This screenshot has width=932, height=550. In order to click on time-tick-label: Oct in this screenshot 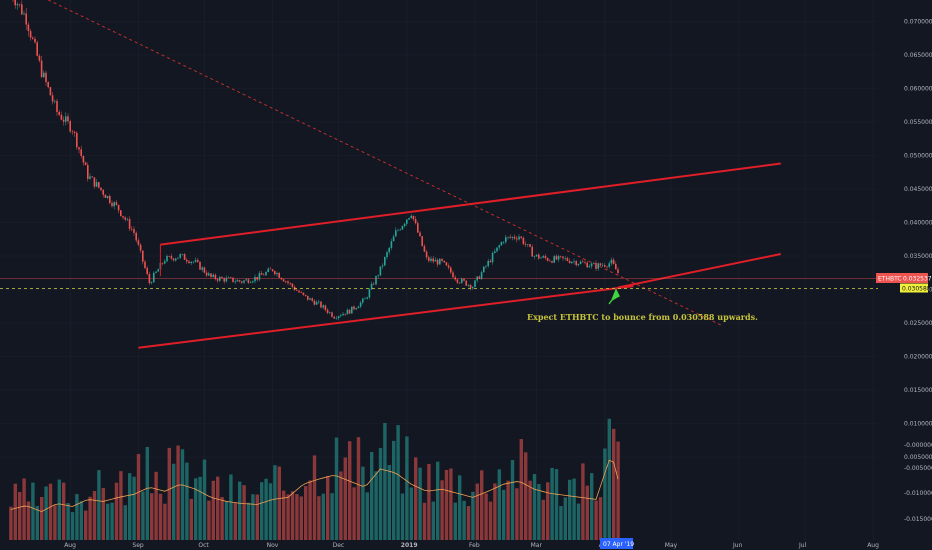, I will do `click(203, 545)`.